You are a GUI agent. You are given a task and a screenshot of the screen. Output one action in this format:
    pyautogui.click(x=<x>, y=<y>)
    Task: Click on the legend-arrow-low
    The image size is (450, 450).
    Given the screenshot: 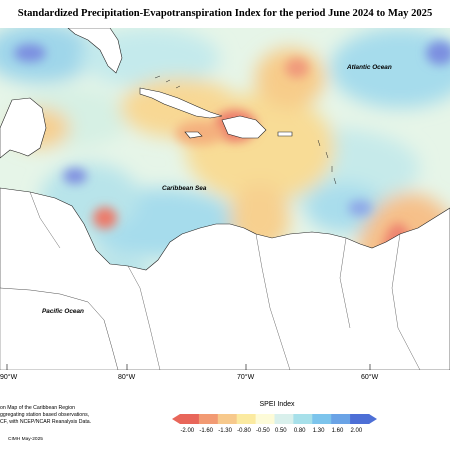 What is the action you would take?
    pyautogui.click(x=176, y=419)
    